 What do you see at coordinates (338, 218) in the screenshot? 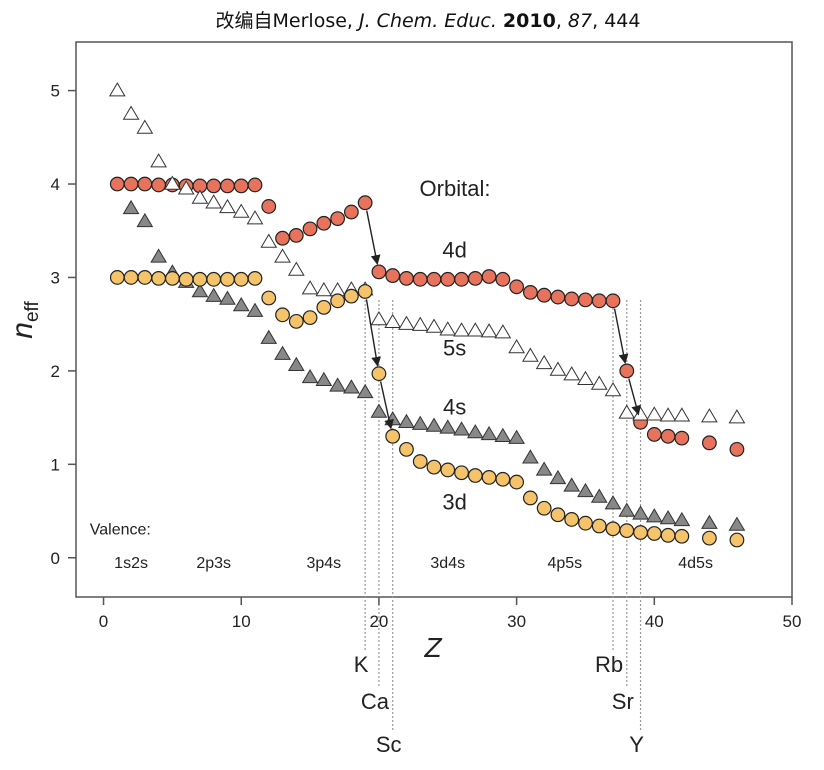
I see `point-4d-z17` at bounding box center [338, 218].